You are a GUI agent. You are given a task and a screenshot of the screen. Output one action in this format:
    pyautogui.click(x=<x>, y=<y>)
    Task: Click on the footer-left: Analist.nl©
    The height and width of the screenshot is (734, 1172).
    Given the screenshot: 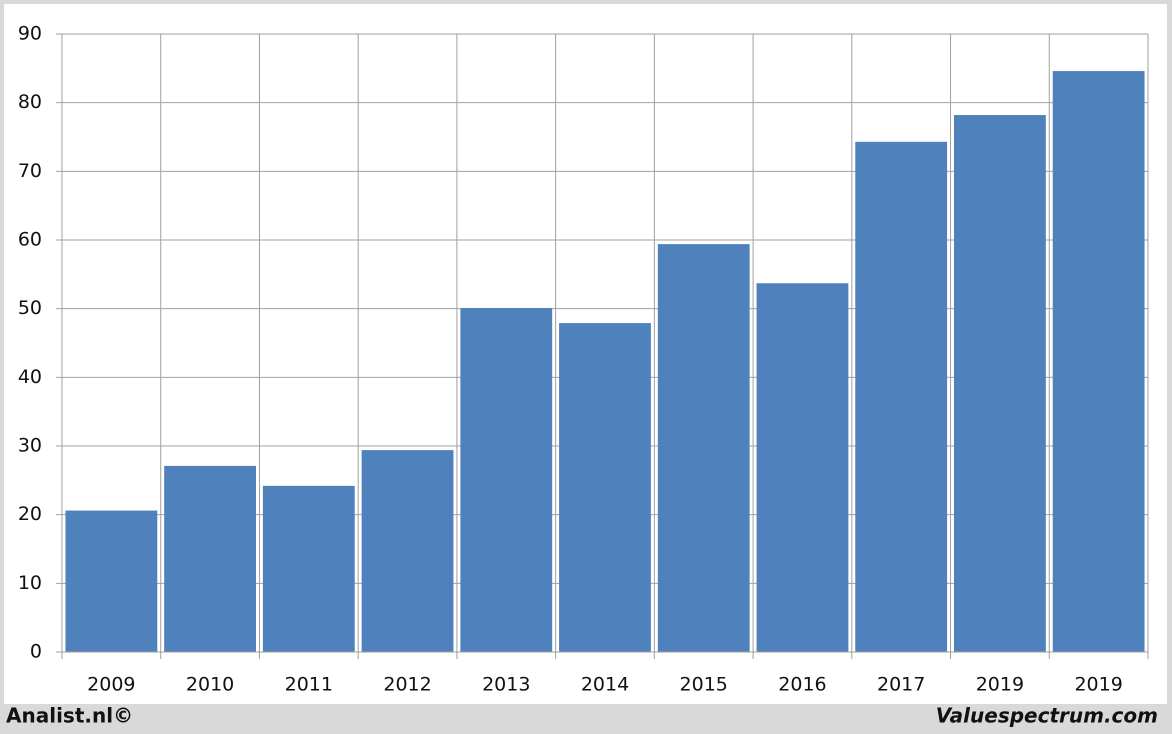 What is the action you would take?
    pyautogui.click(x=69, y=716)
    